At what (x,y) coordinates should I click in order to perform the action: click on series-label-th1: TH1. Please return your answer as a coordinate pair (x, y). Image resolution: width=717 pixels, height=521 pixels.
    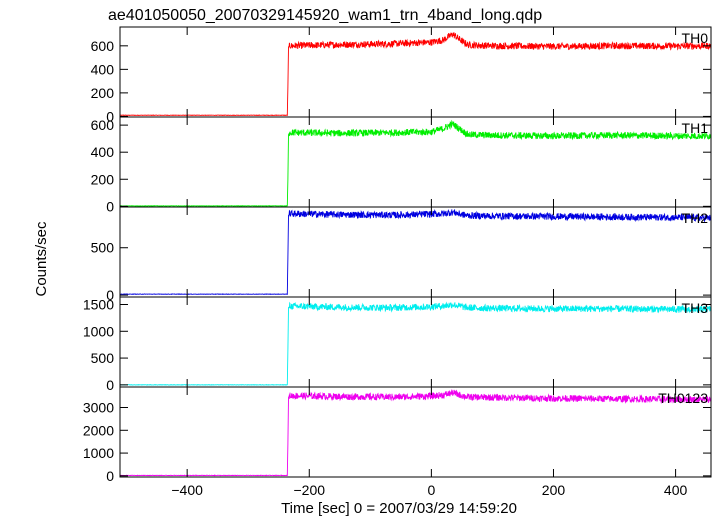
    Looking at the image, I should click on (695, 128).